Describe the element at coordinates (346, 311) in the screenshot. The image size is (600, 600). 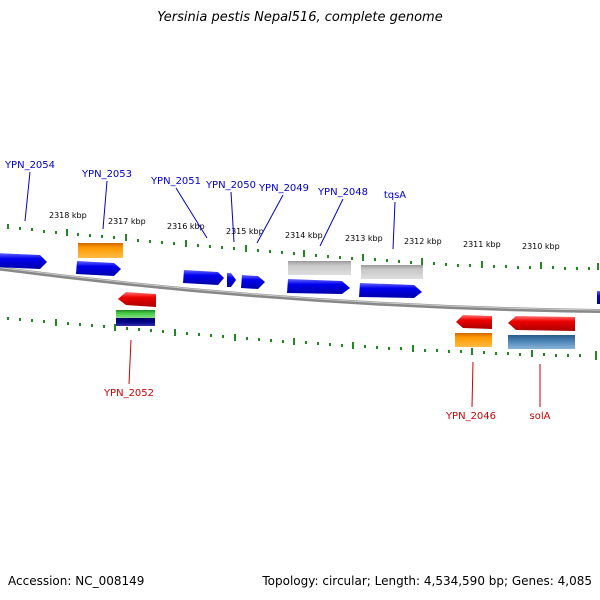
I see `reverse-cds-track` at that location.